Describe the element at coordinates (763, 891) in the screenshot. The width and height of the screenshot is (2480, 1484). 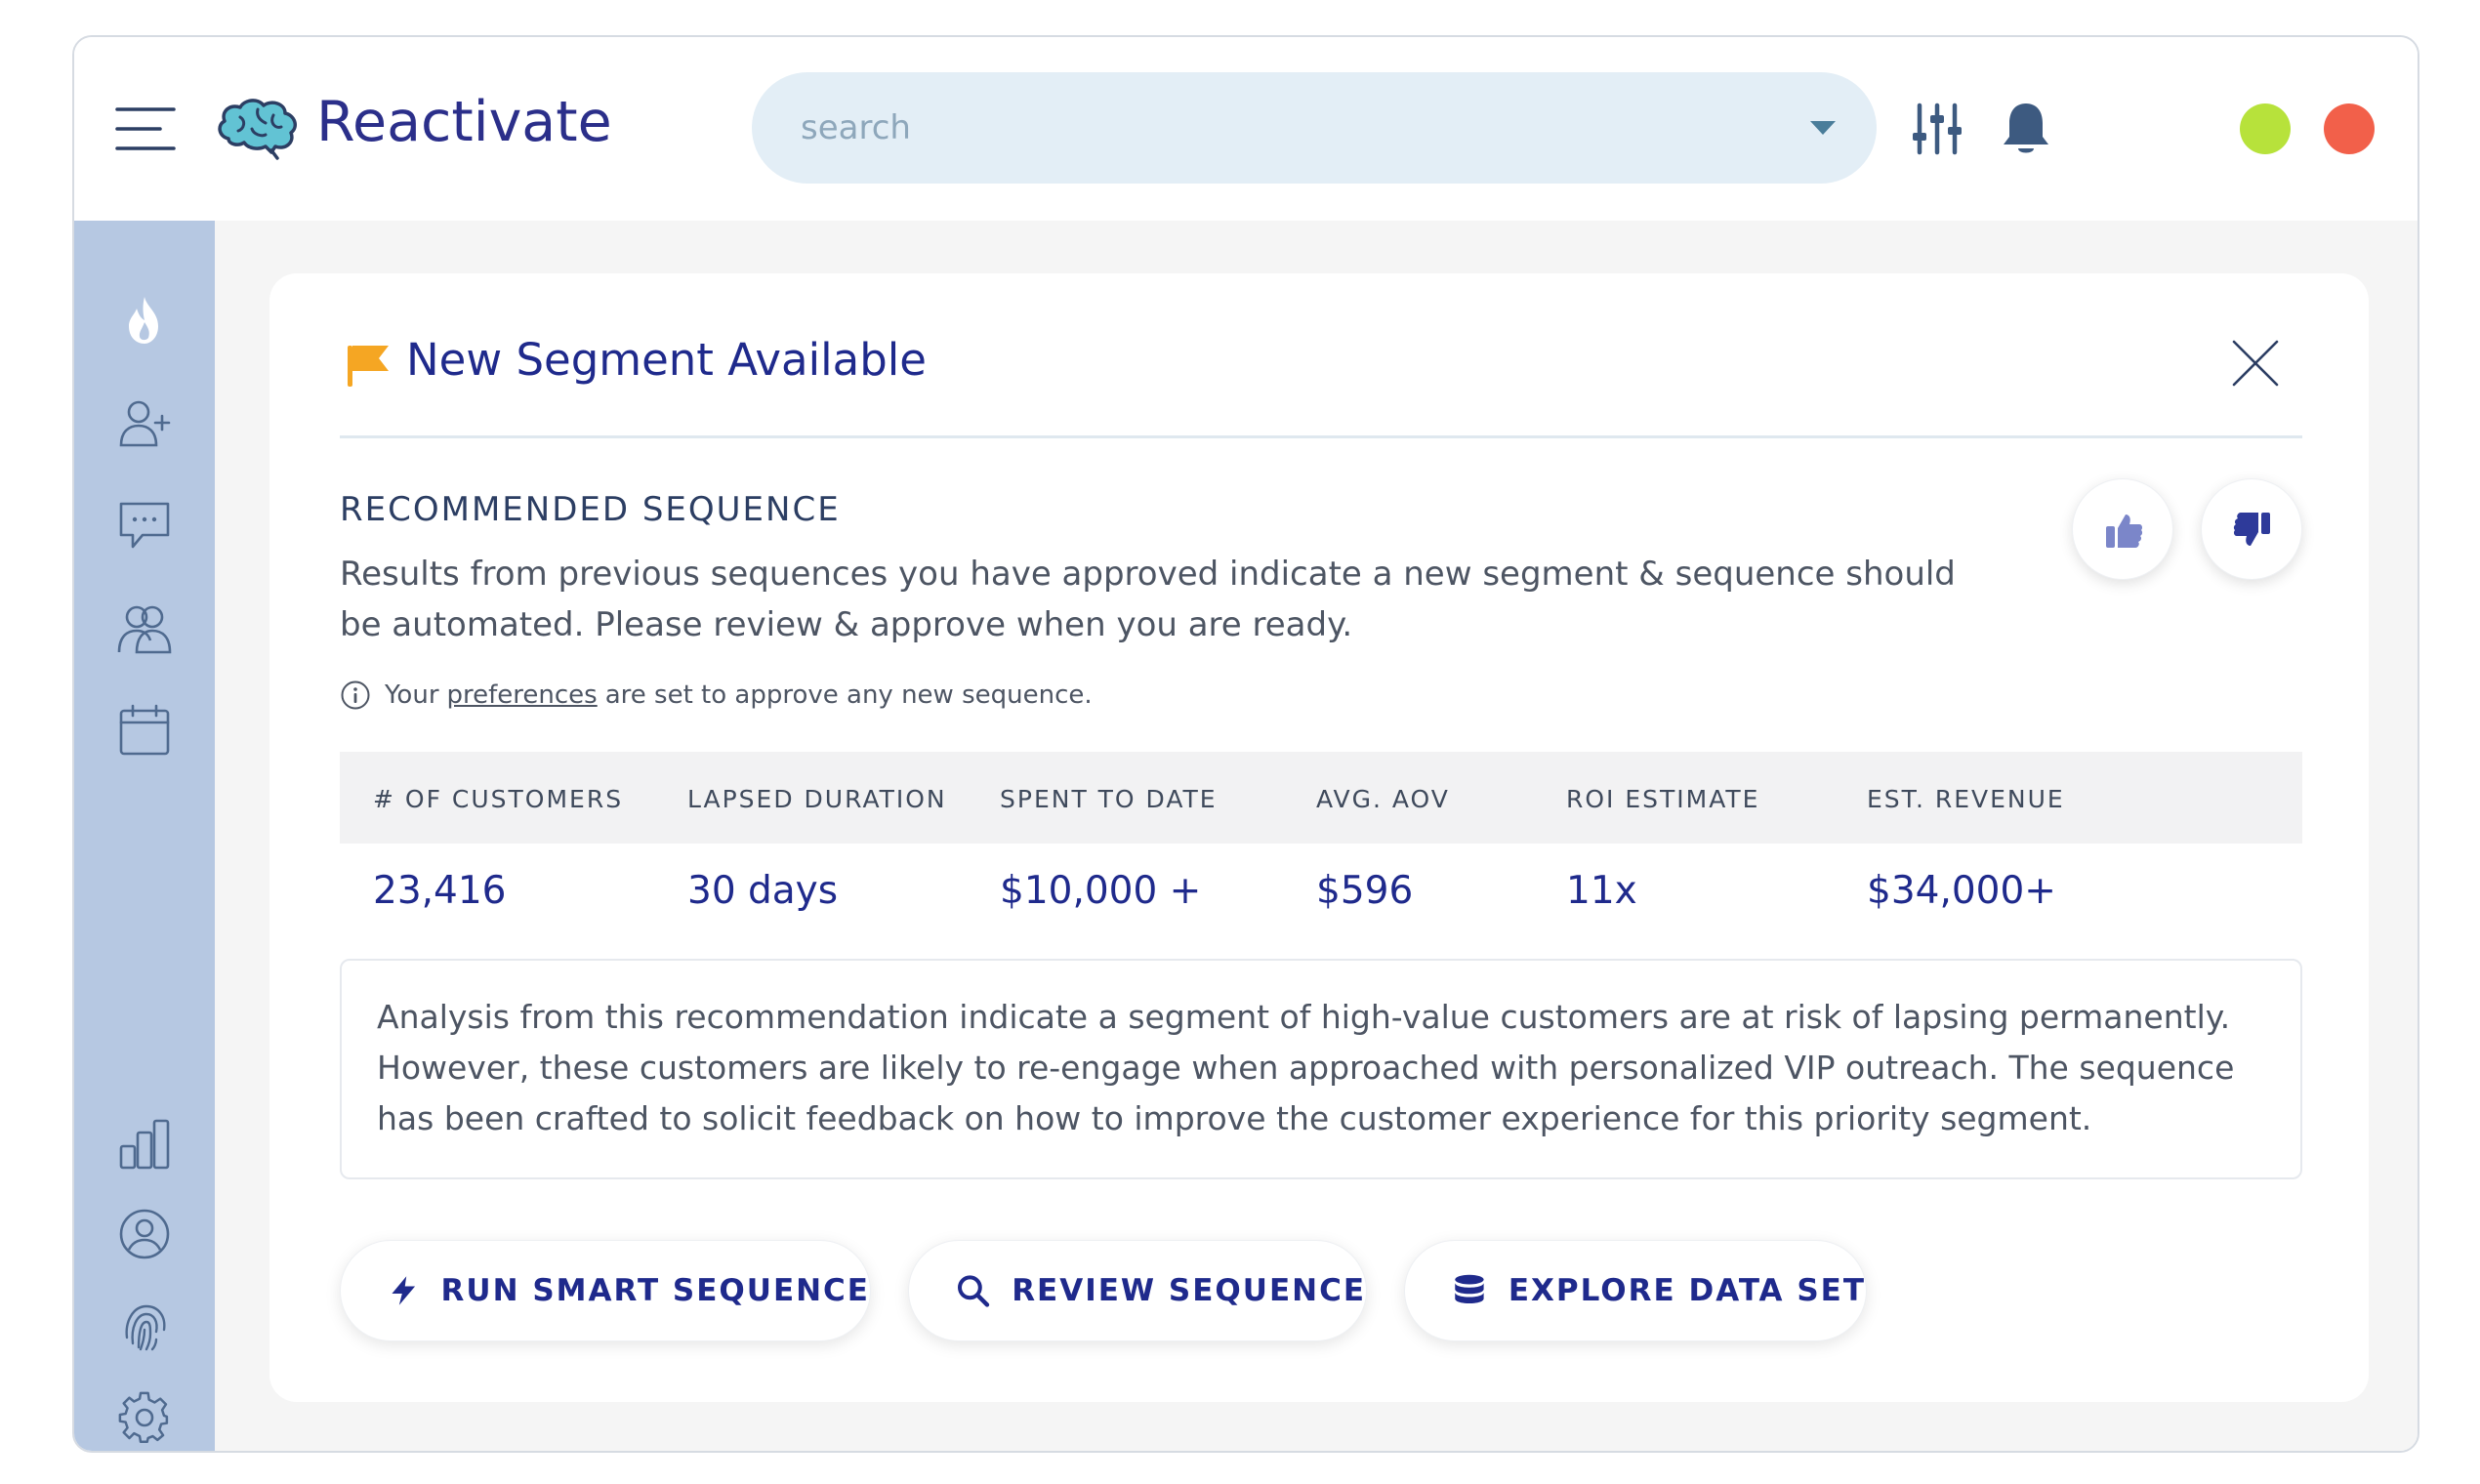
I see `stat-value-lapsed: 30 days` at that location.